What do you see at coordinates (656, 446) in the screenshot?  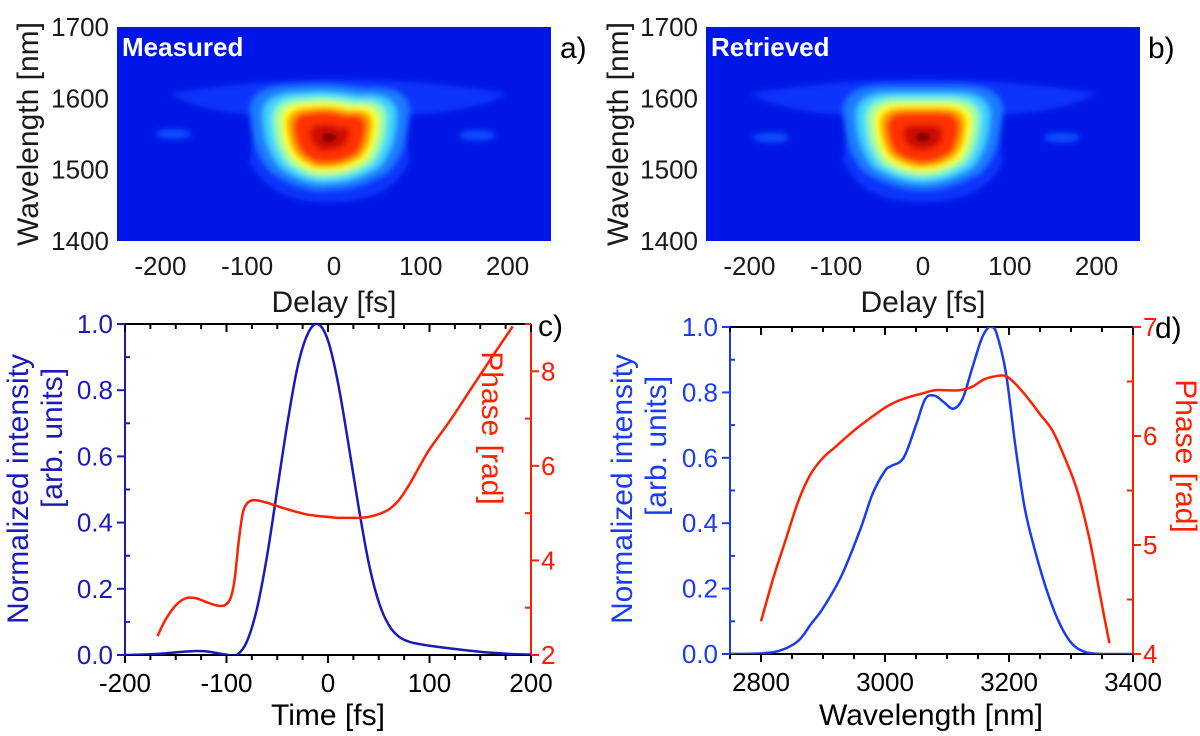 I see `y-axis-title-d-line2: [arb. units]` at bounding box center [656, 446].